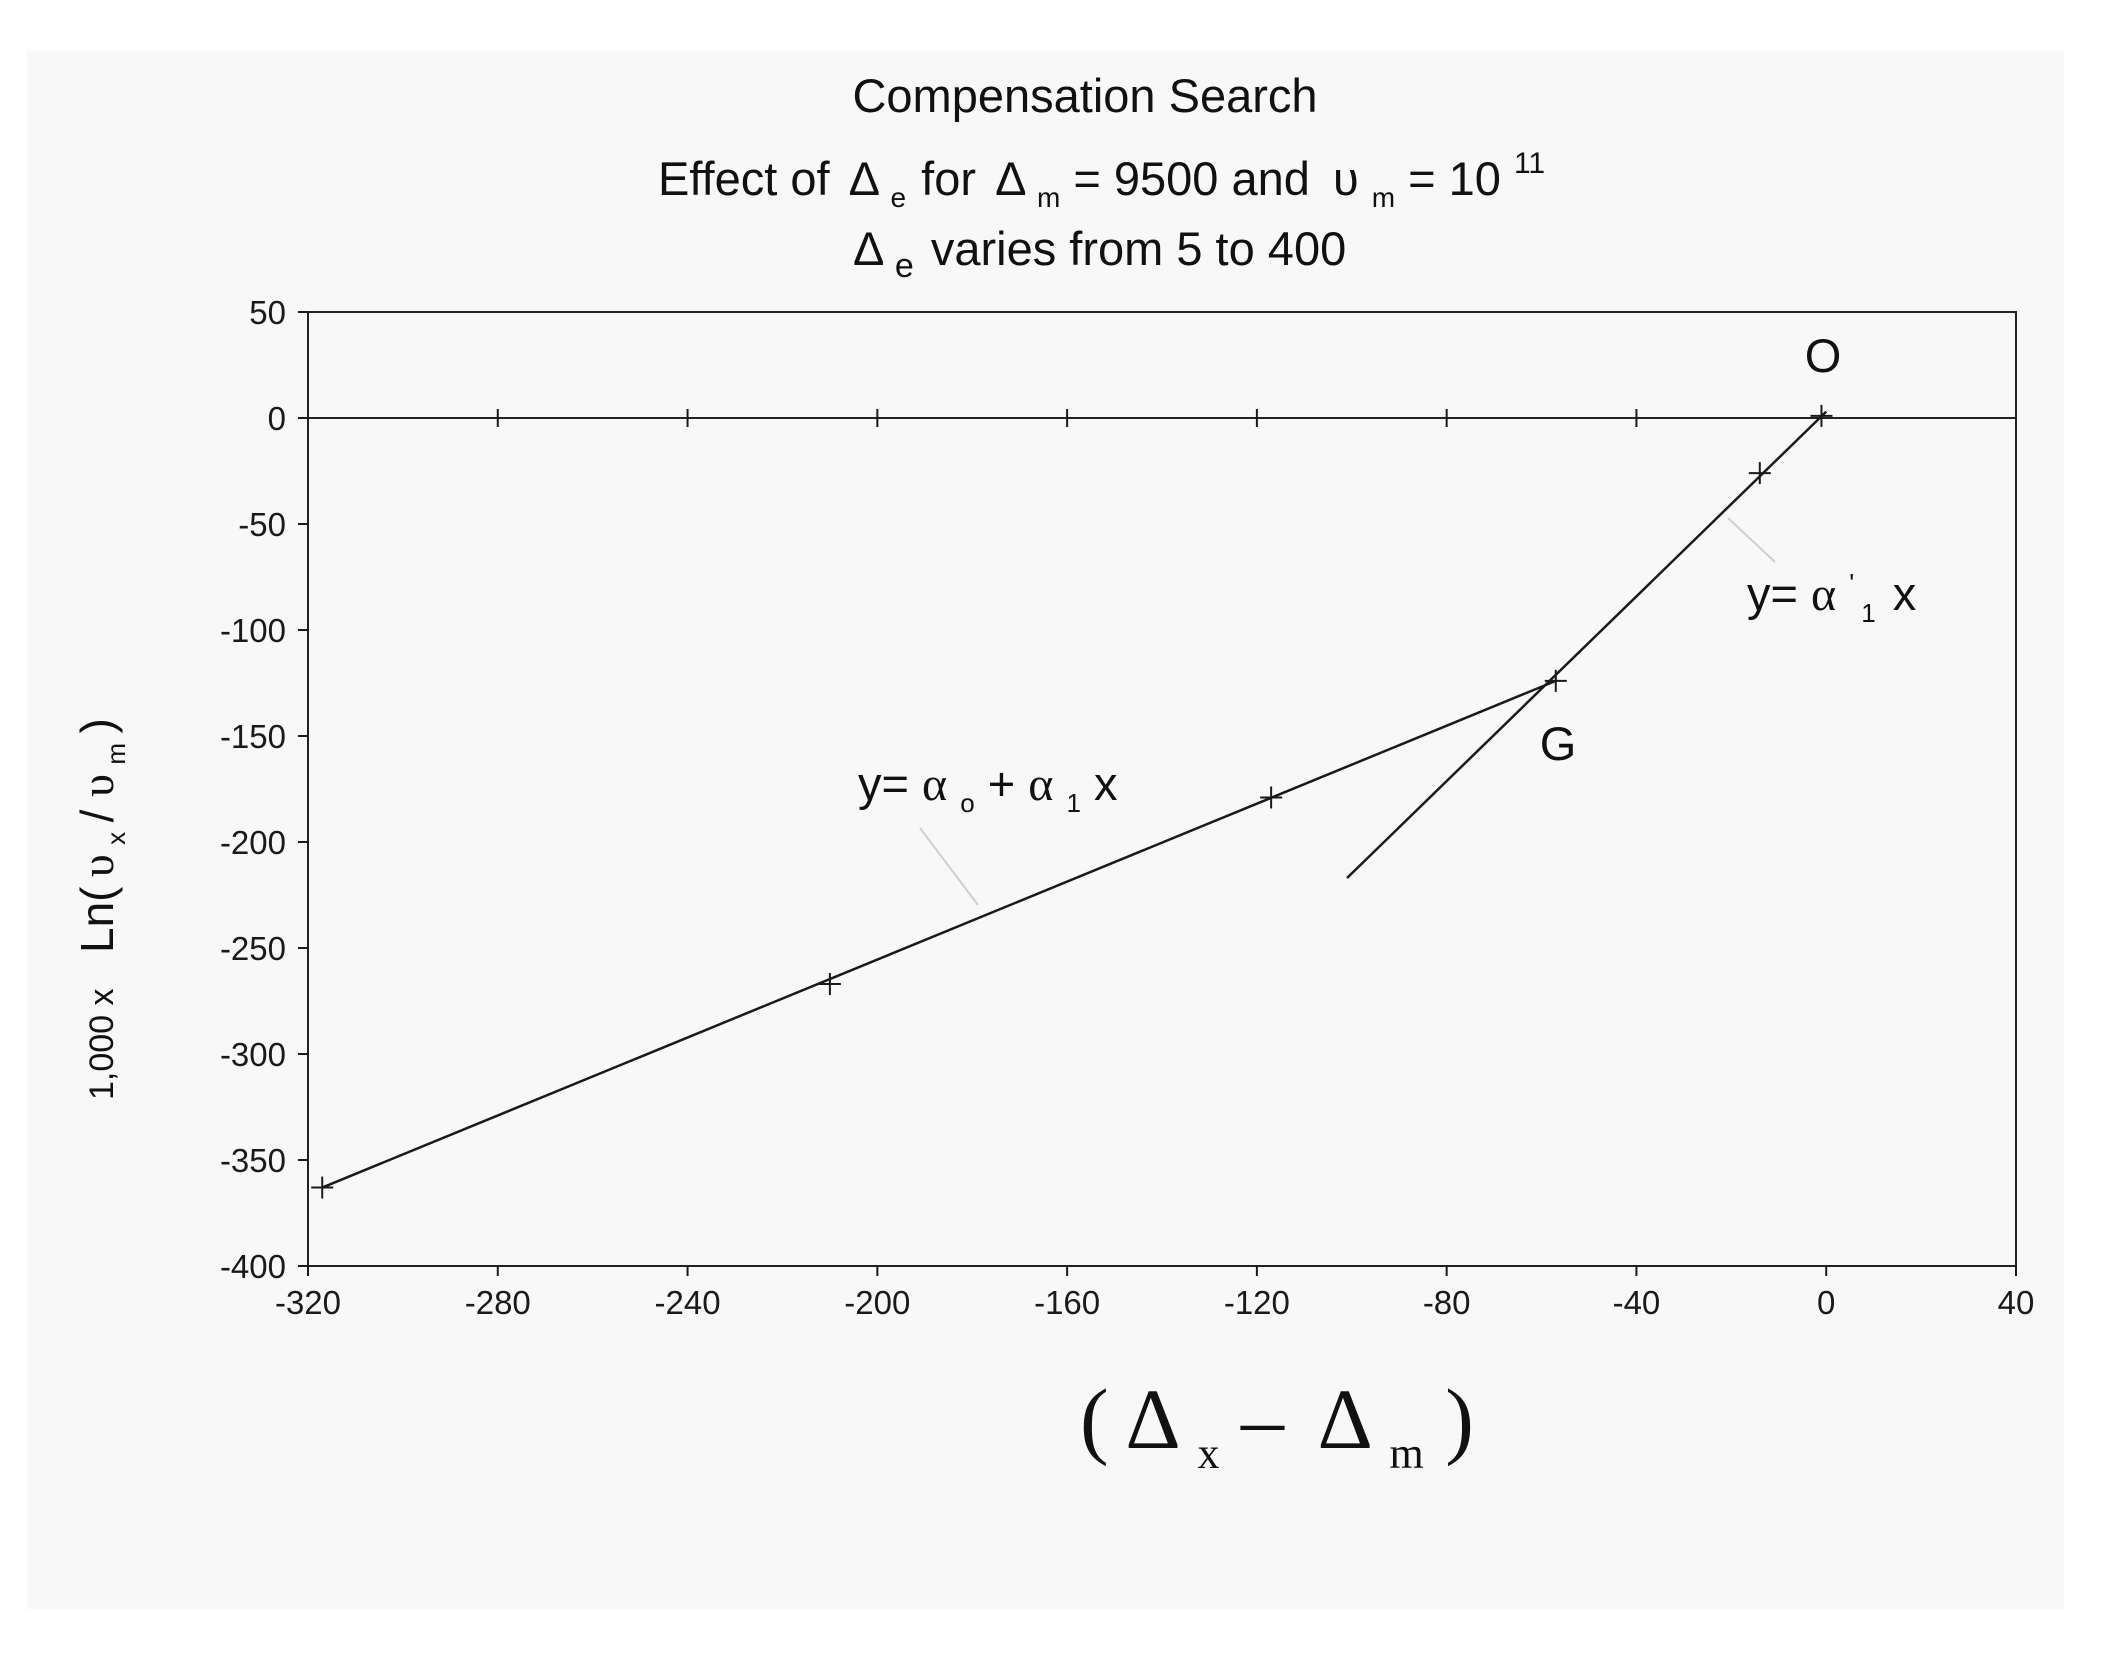  I want to click on eq2-suffix: x, so click(1905, 593).